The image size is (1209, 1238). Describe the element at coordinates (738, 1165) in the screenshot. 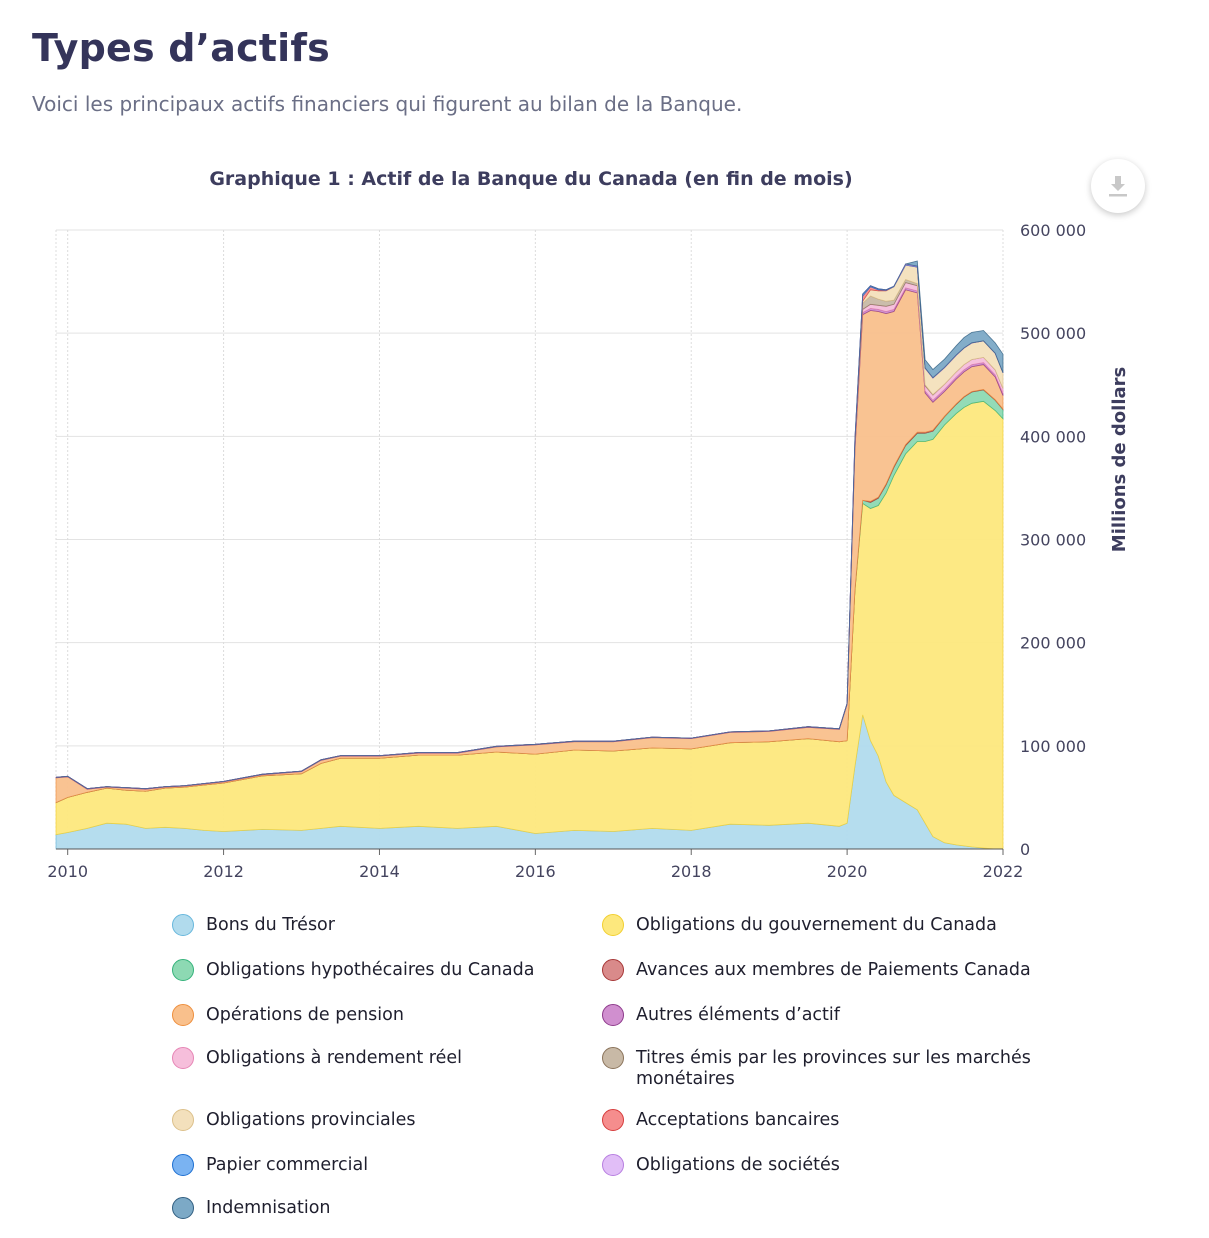

I see `legend-label: Obligations de sociétés` at that location.